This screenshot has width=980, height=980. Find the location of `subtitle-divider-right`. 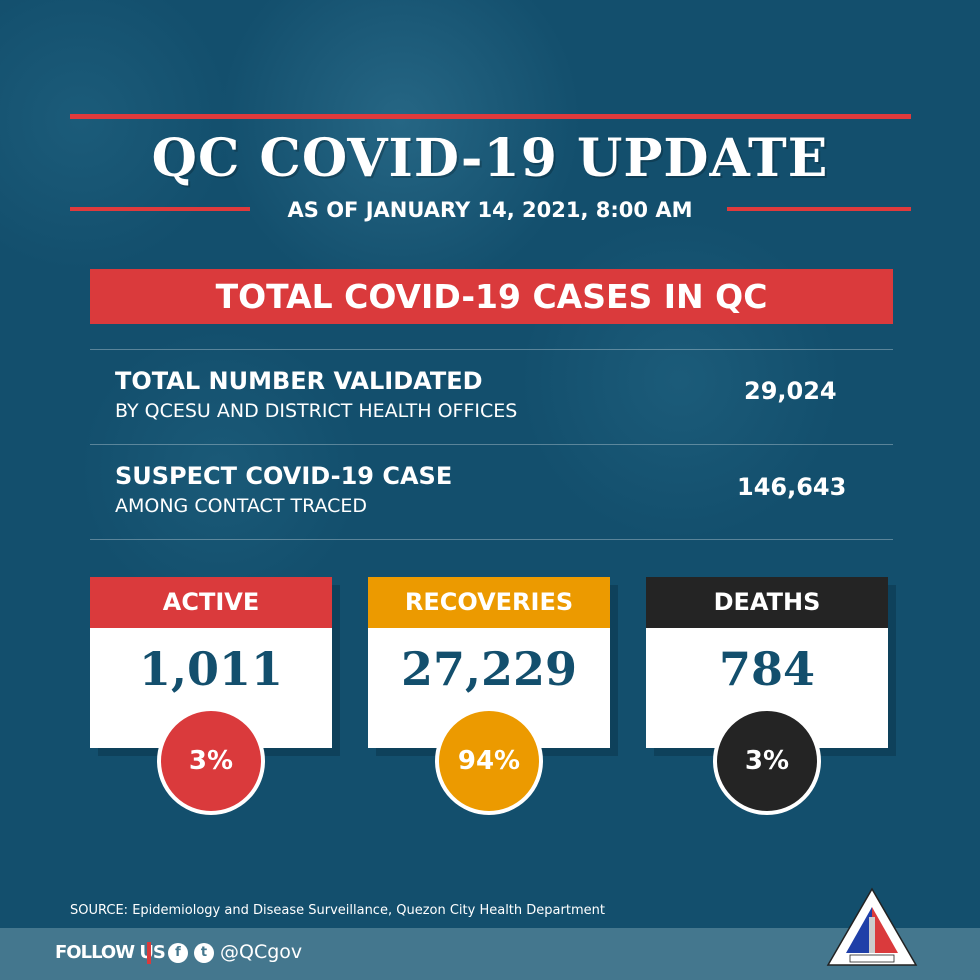

subtitle-divider-right is located at coordinates (819, 209).